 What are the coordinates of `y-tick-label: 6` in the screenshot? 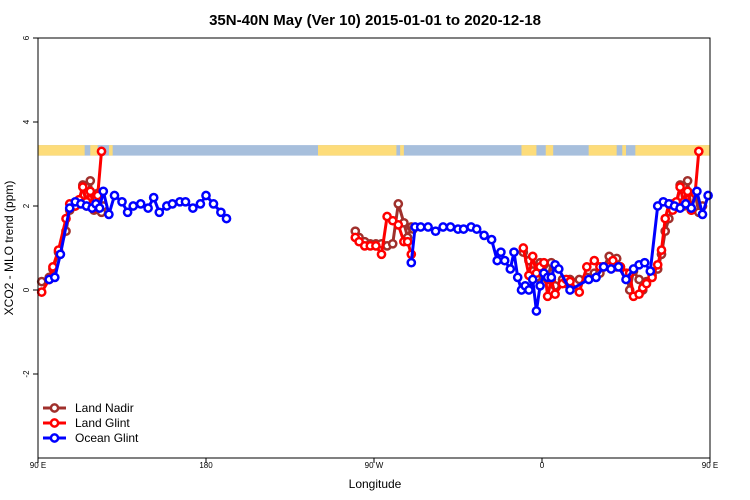 It's located at (26, 37).